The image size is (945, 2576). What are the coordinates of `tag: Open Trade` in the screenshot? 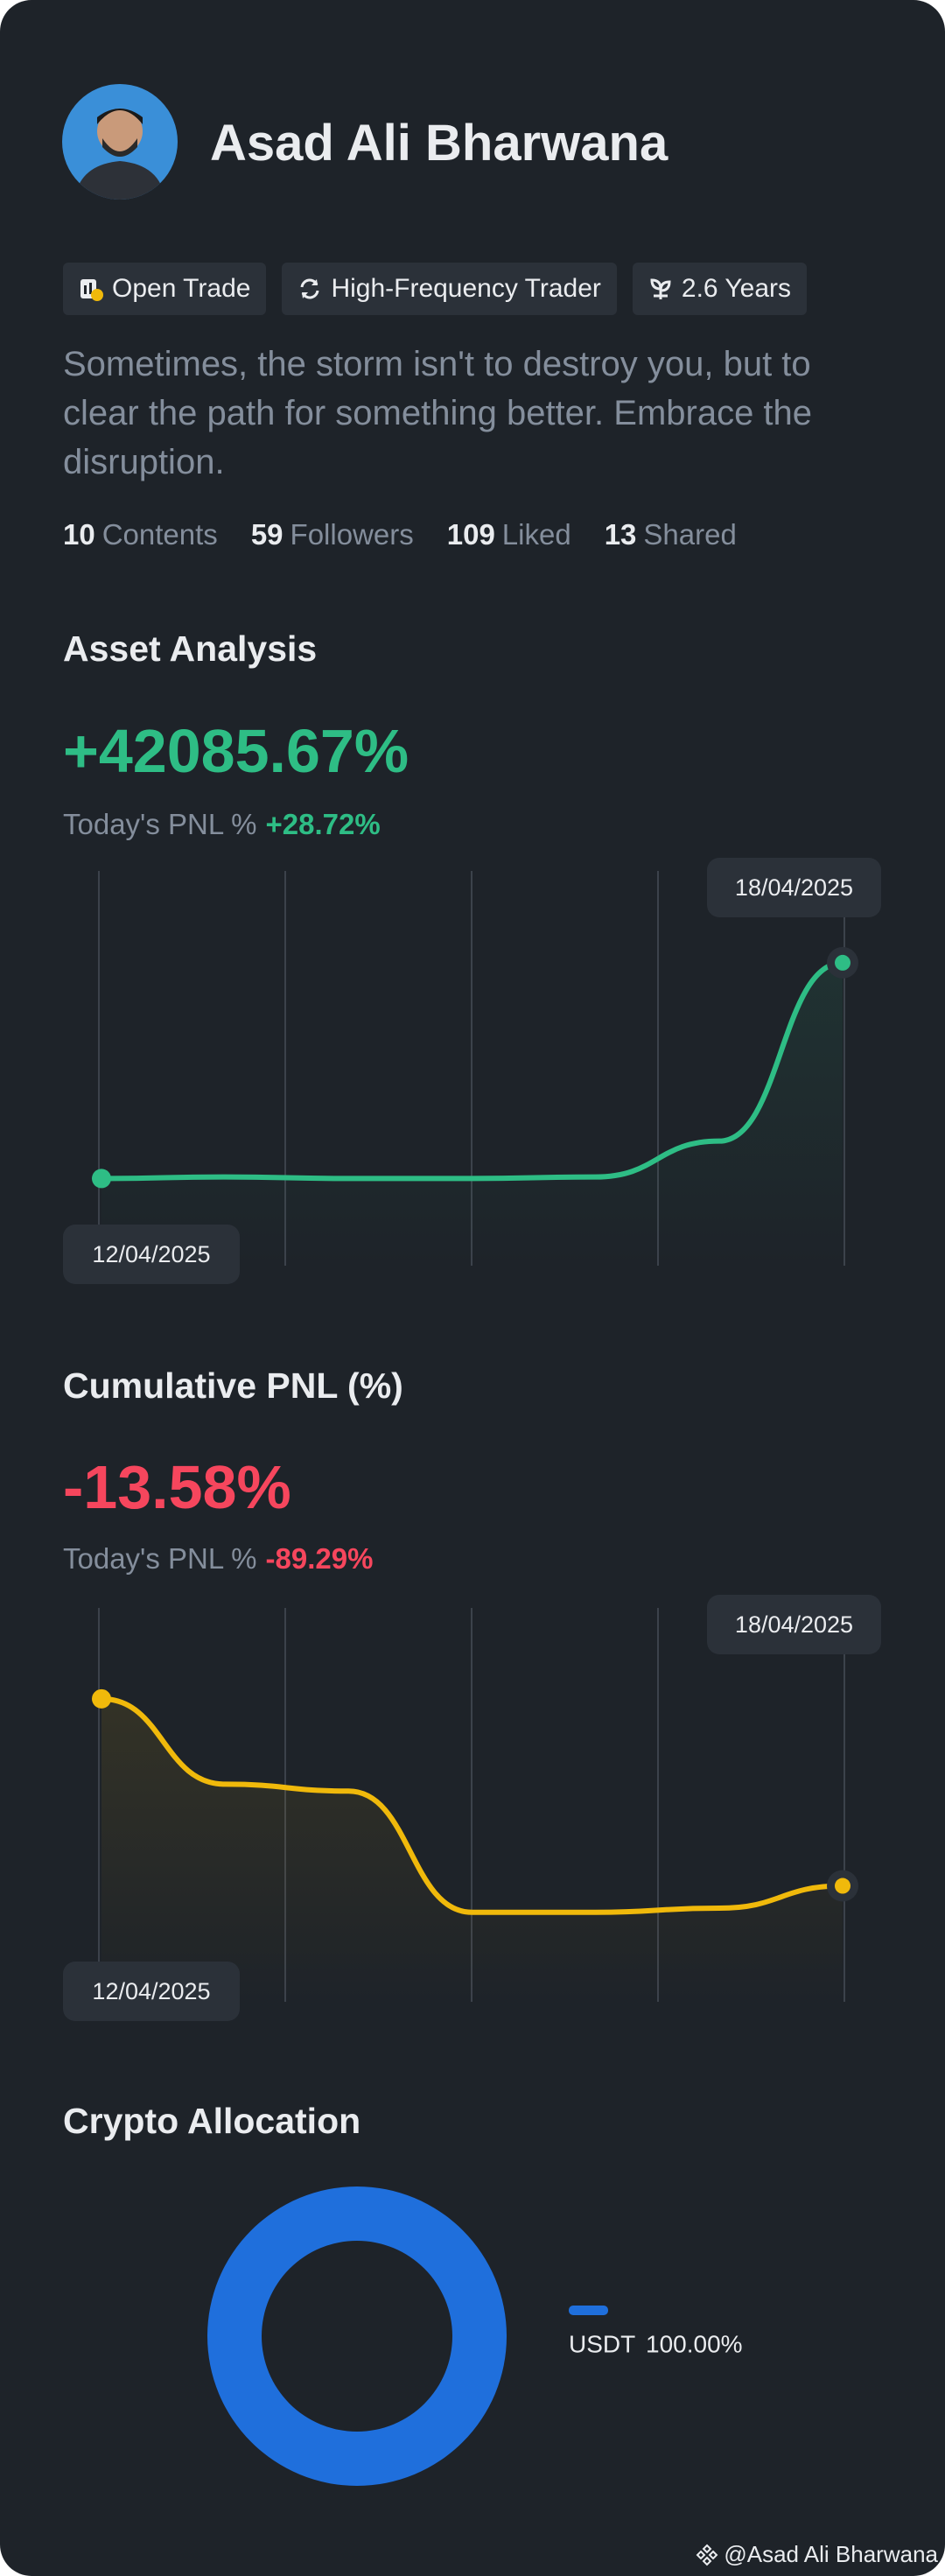 It's located at (165, 289).